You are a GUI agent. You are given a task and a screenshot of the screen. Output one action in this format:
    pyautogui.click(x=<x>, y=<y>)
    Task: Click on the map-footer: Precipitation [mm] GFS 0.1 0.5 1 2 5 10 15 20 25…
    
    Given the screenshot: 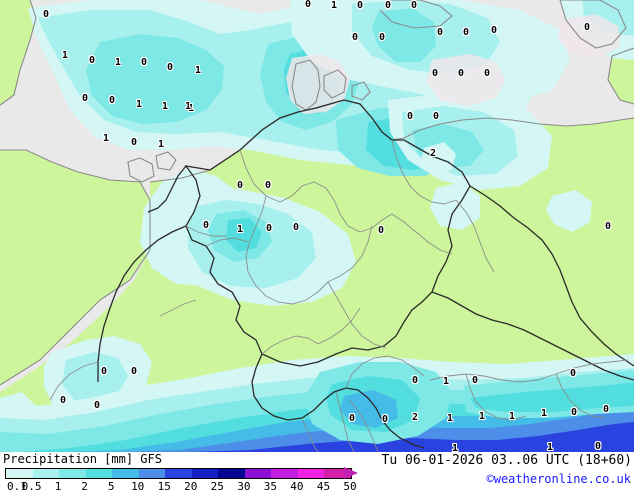 What is the action you would take?
    pyautogui.click(x=317, y=472)
    